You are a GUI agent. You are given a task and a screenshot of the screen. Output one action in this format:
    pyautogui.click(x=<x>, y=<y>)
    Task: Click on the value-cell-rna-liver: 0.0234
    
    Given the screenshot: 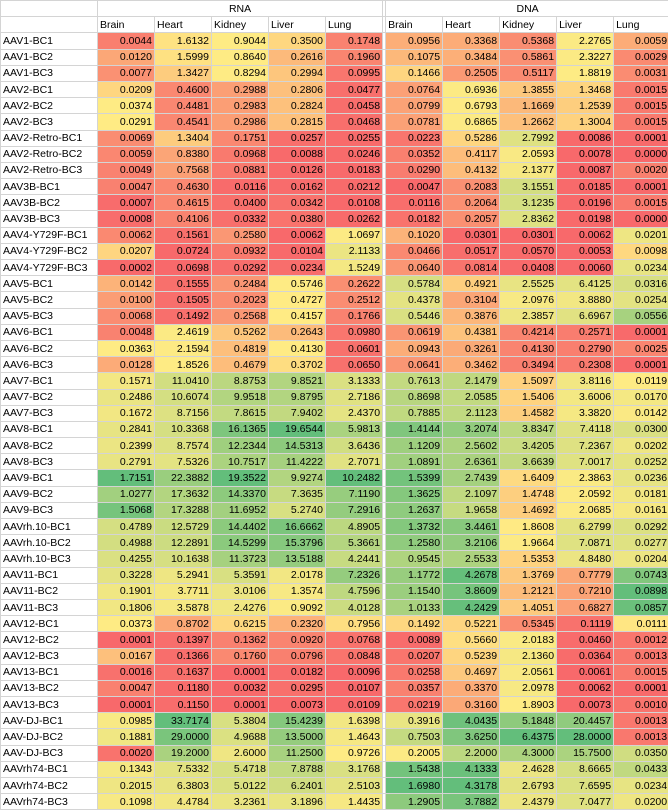 What is the action you would take?
    pyautogui.click(x=297, y=268)
    